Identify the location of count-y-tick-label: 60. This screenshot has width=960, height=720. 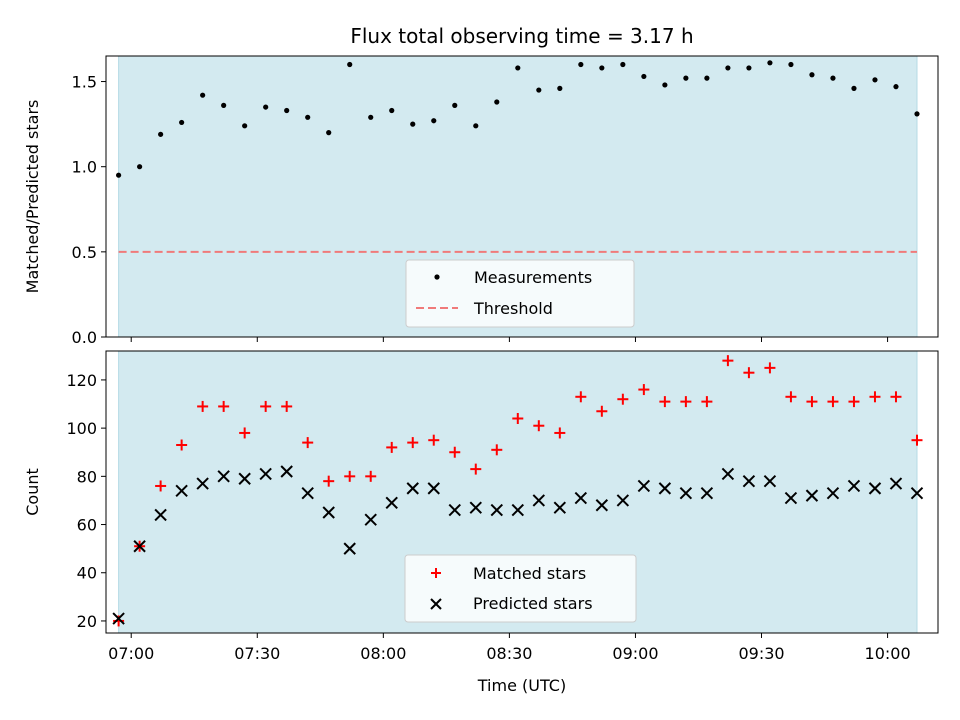
(87, 525).